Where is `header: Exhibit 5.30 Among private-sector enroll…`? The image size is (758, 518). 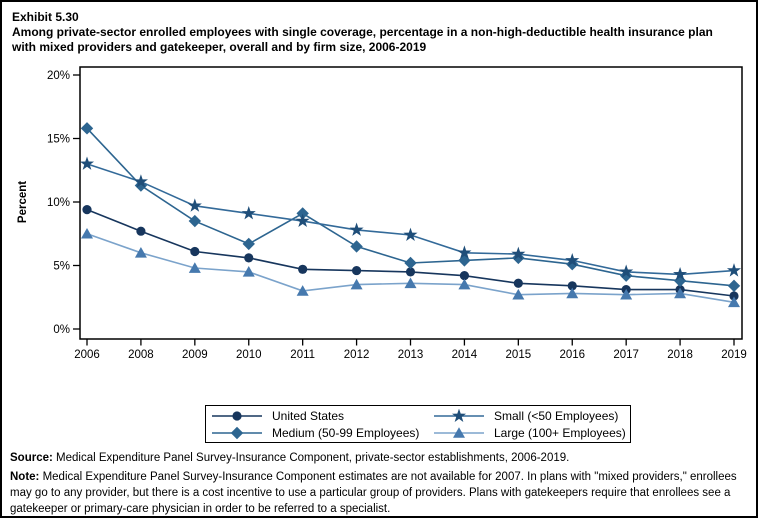 header: Exhibit 5.30 Among private-sector enroll… is located at coordinates (374, 32).